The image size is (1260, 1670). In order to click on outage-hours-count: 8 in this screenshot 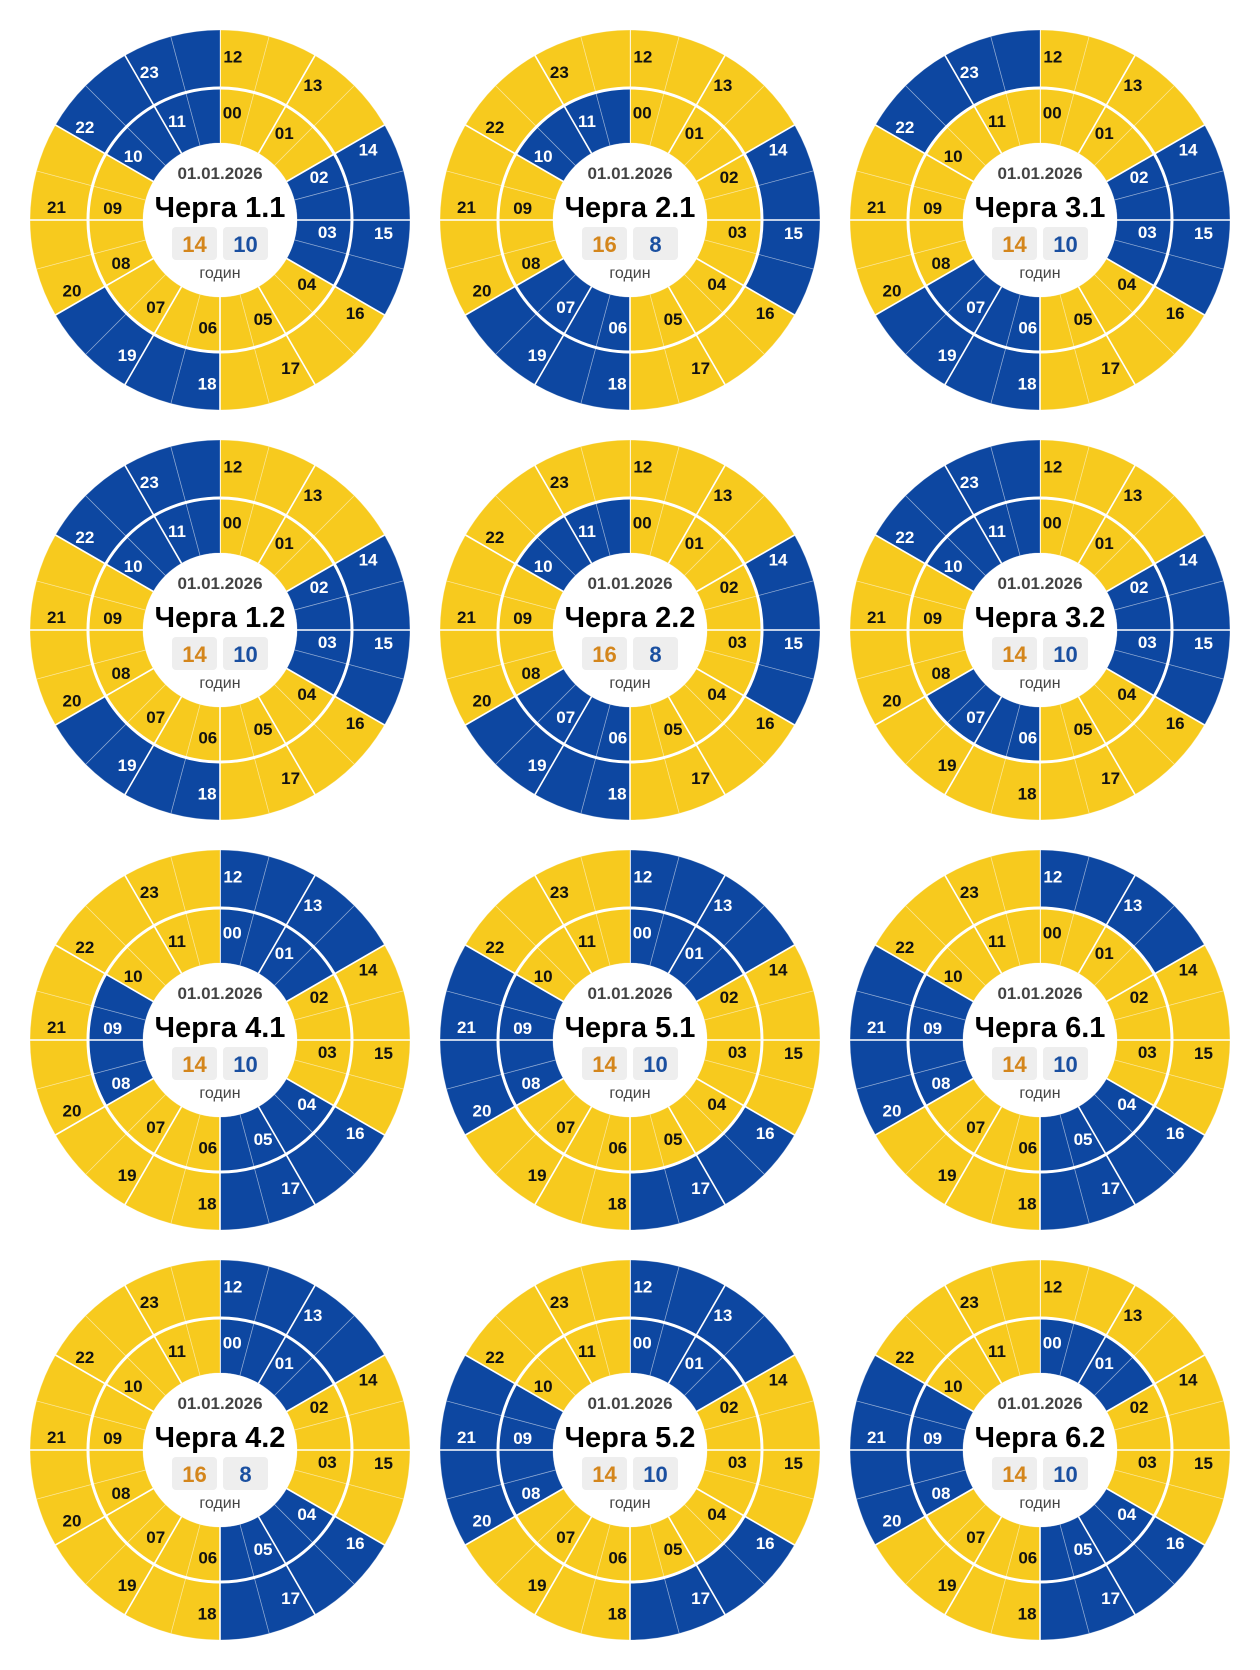, I will do `click(655, 244)`.